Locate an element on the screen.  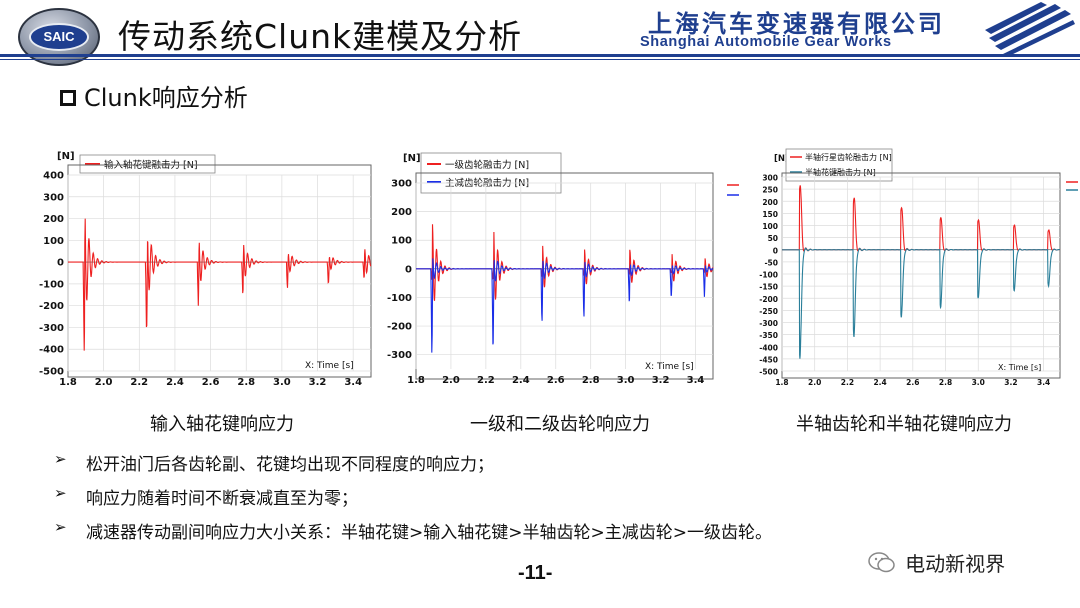
legend-label: 一级齿轮融击力 [N] is located at coordinates (487, 165).